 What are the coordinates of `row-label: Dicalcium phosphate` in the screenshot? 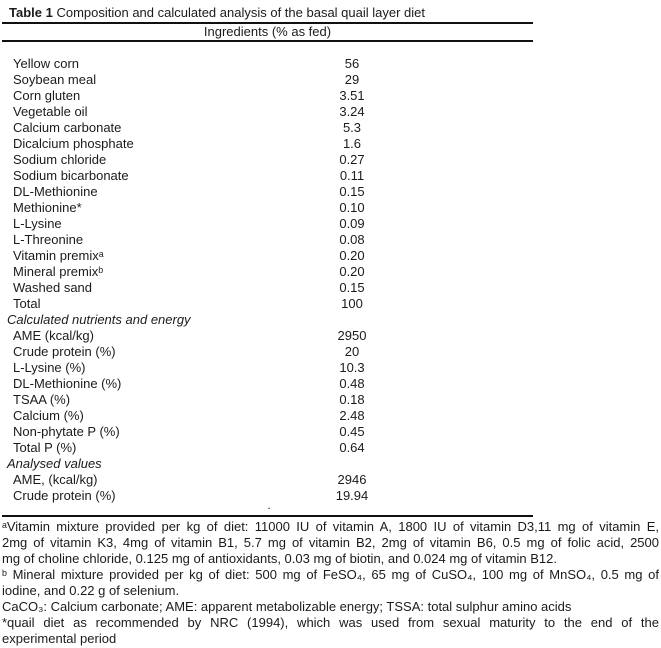 It's located at (73, 143).